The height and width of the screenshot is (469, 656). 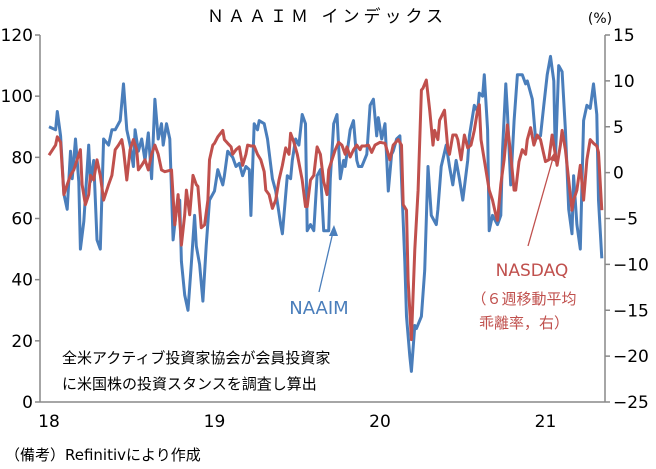 What do you see at coordinates (546, 422) in the screenshot?
I see `x-tick-label: 21` at bounding box center [546, 422].